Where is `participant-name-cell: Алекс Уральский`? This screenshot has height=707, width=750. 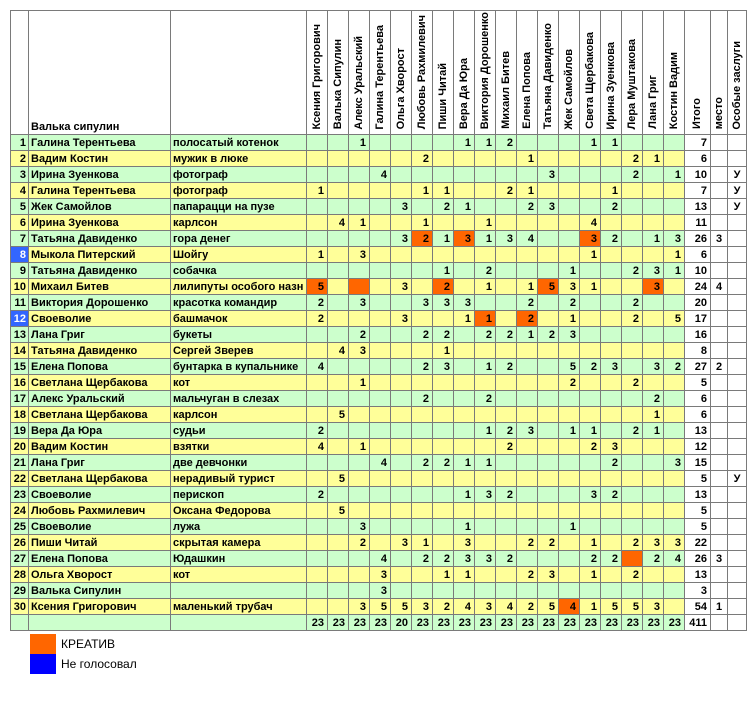 participant-name-cell: Алекс Уральский is located at coordinates (99, 399).